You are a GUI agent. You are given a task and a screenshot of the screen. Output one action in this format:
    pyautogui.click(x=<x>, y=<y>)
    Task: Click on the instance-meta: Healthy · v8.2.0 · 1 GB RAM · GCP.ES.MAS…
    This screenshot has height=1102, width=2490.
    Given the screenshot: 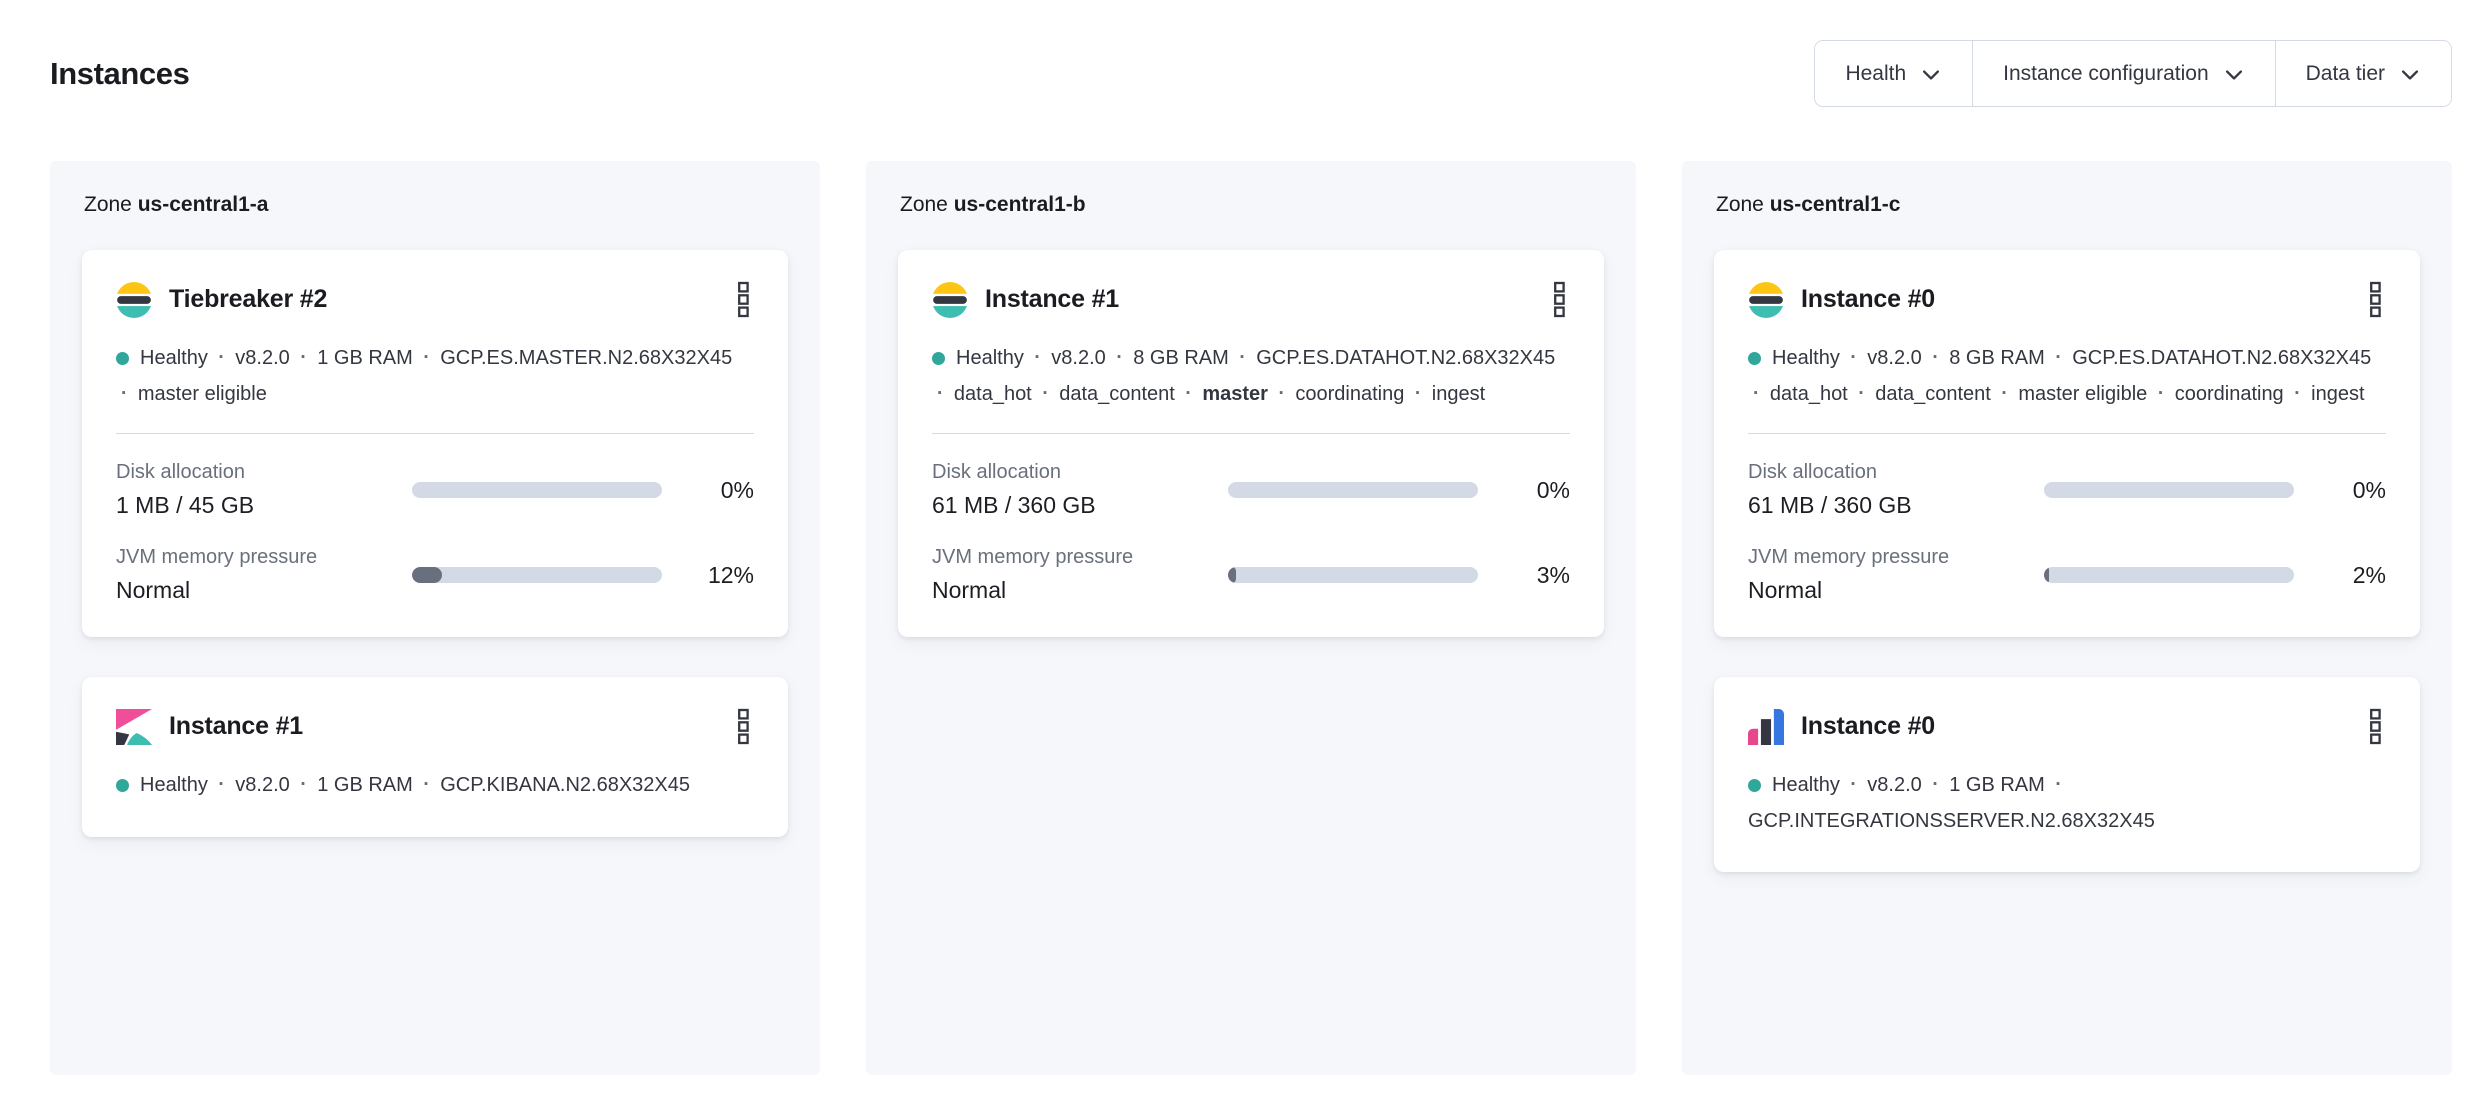 What is the action you would take?
    pyautogui.click(x=435, y=376)
    